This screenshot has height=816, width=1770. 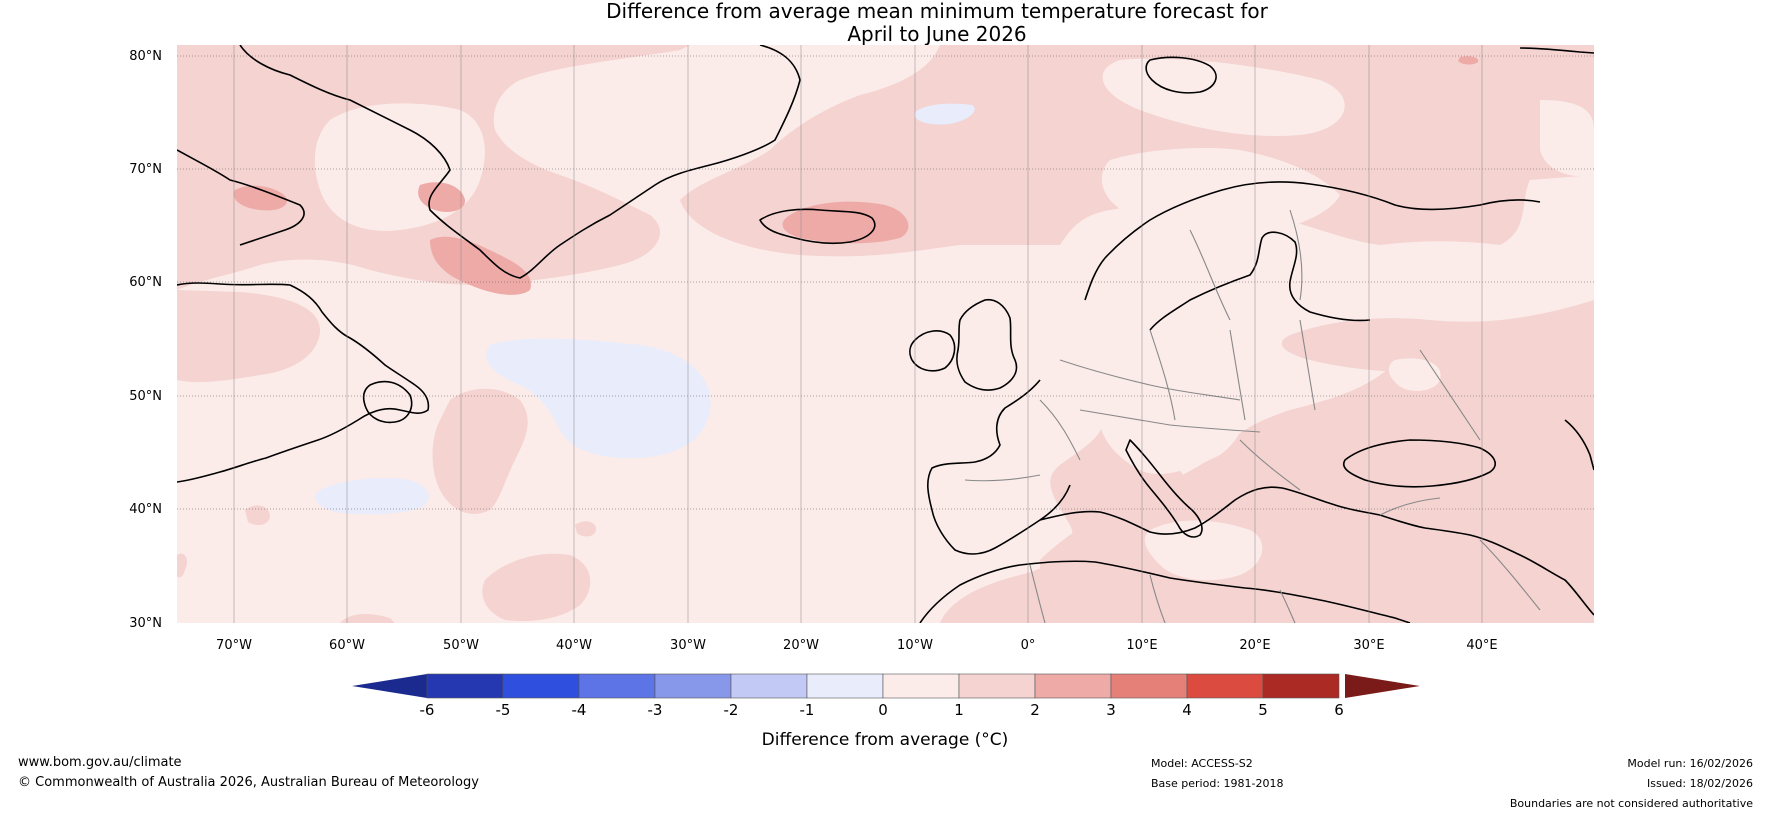 What do you see at coordinates (1450, 395) in the screenshot?
I see `border-russia-east` at bounding box center [1450, 395].